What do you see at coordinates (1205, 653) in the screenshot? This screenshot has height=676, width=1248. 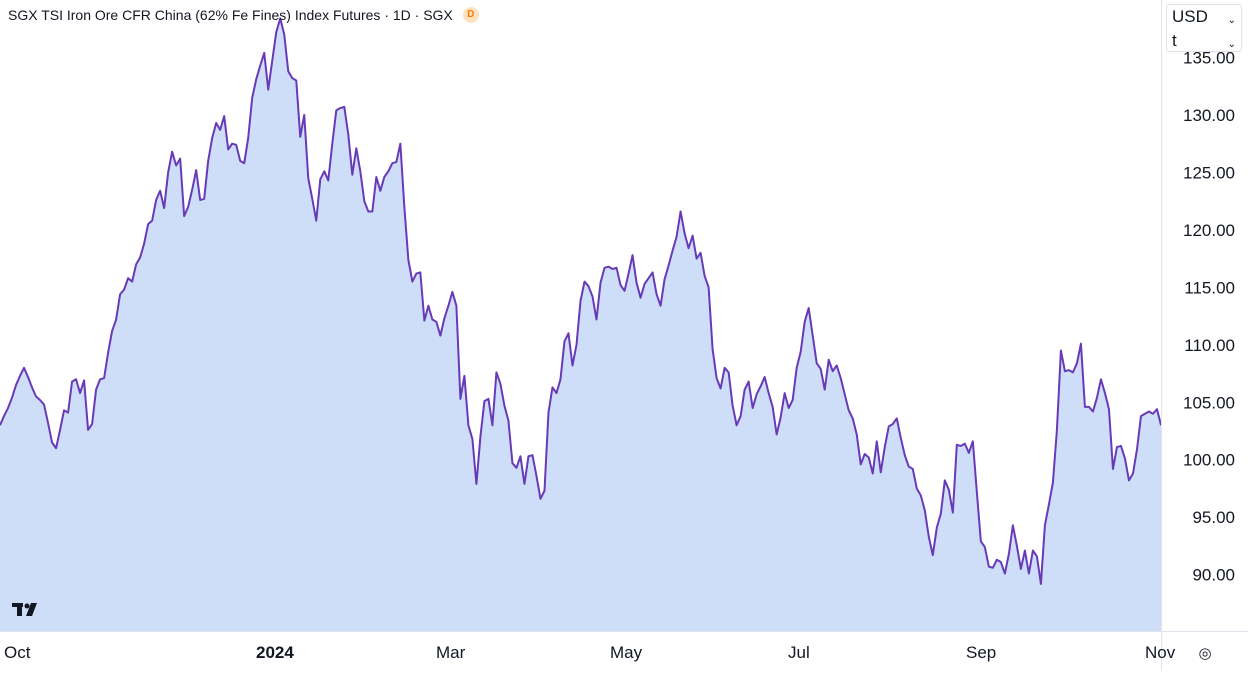 I see `settings-gear-icon: ◎` at bounding box center [1205, 653].